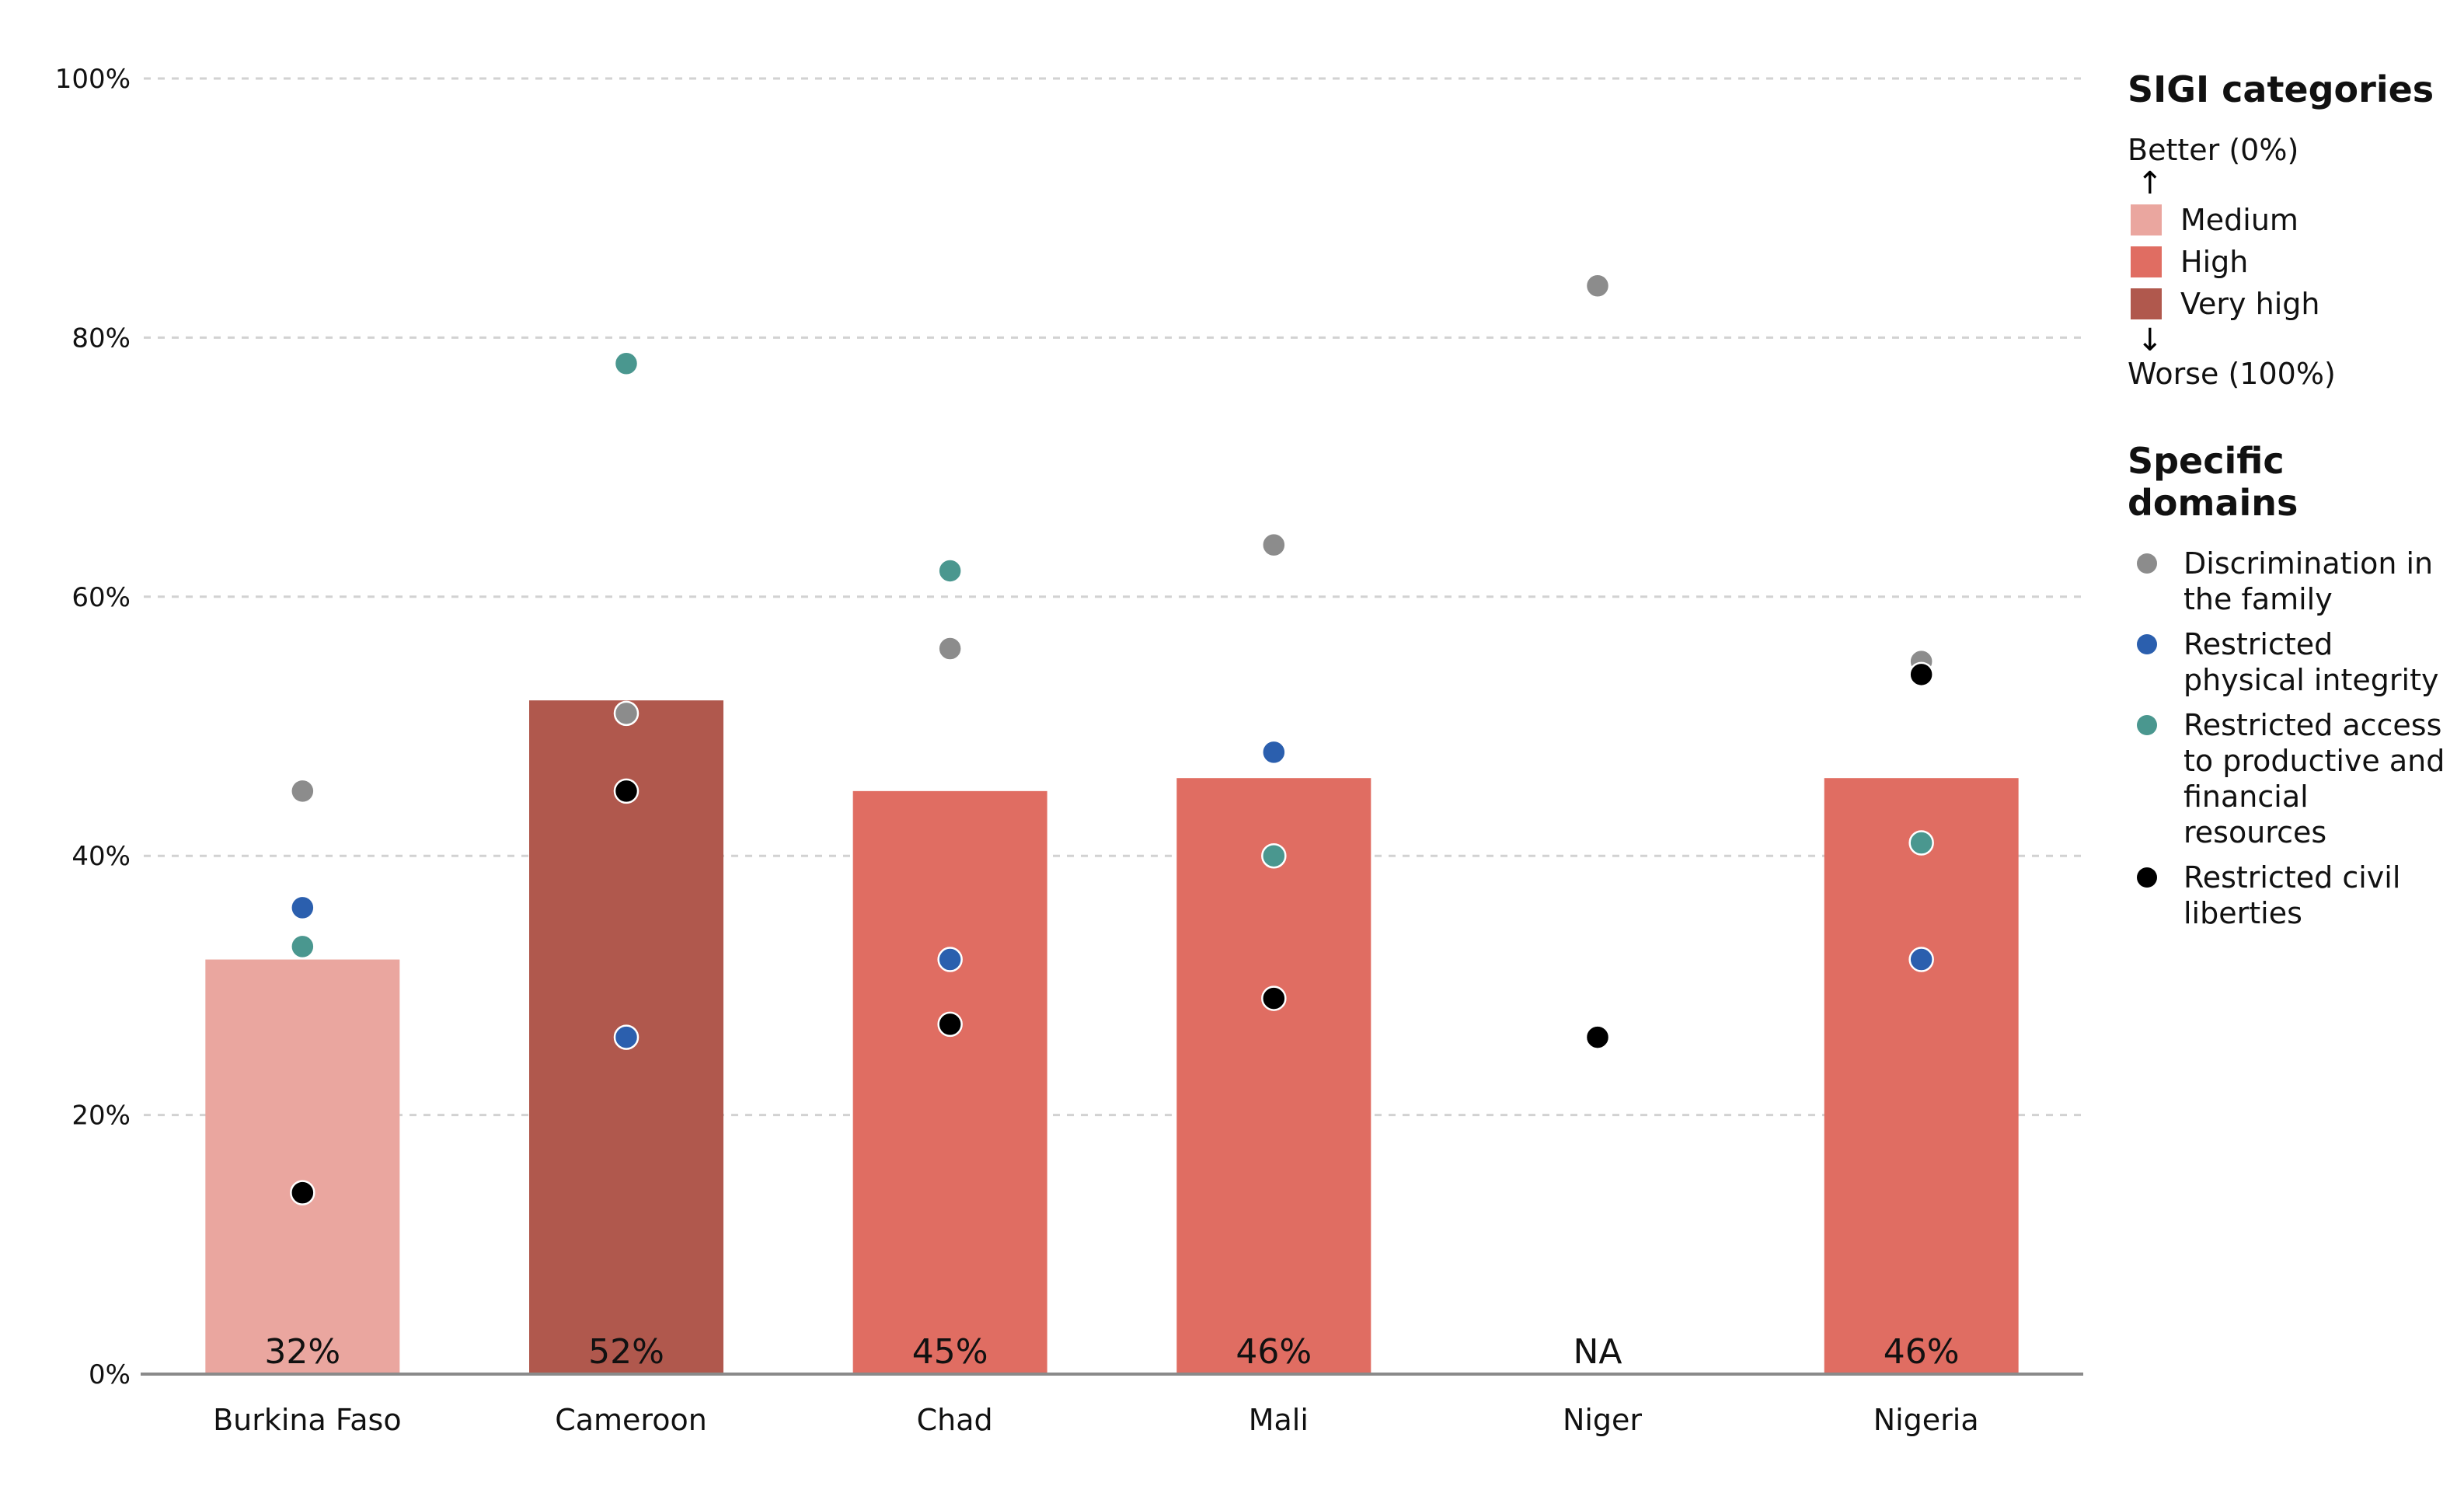  I want to click on legend-better-label: Better (0%), so click(2213, 150).